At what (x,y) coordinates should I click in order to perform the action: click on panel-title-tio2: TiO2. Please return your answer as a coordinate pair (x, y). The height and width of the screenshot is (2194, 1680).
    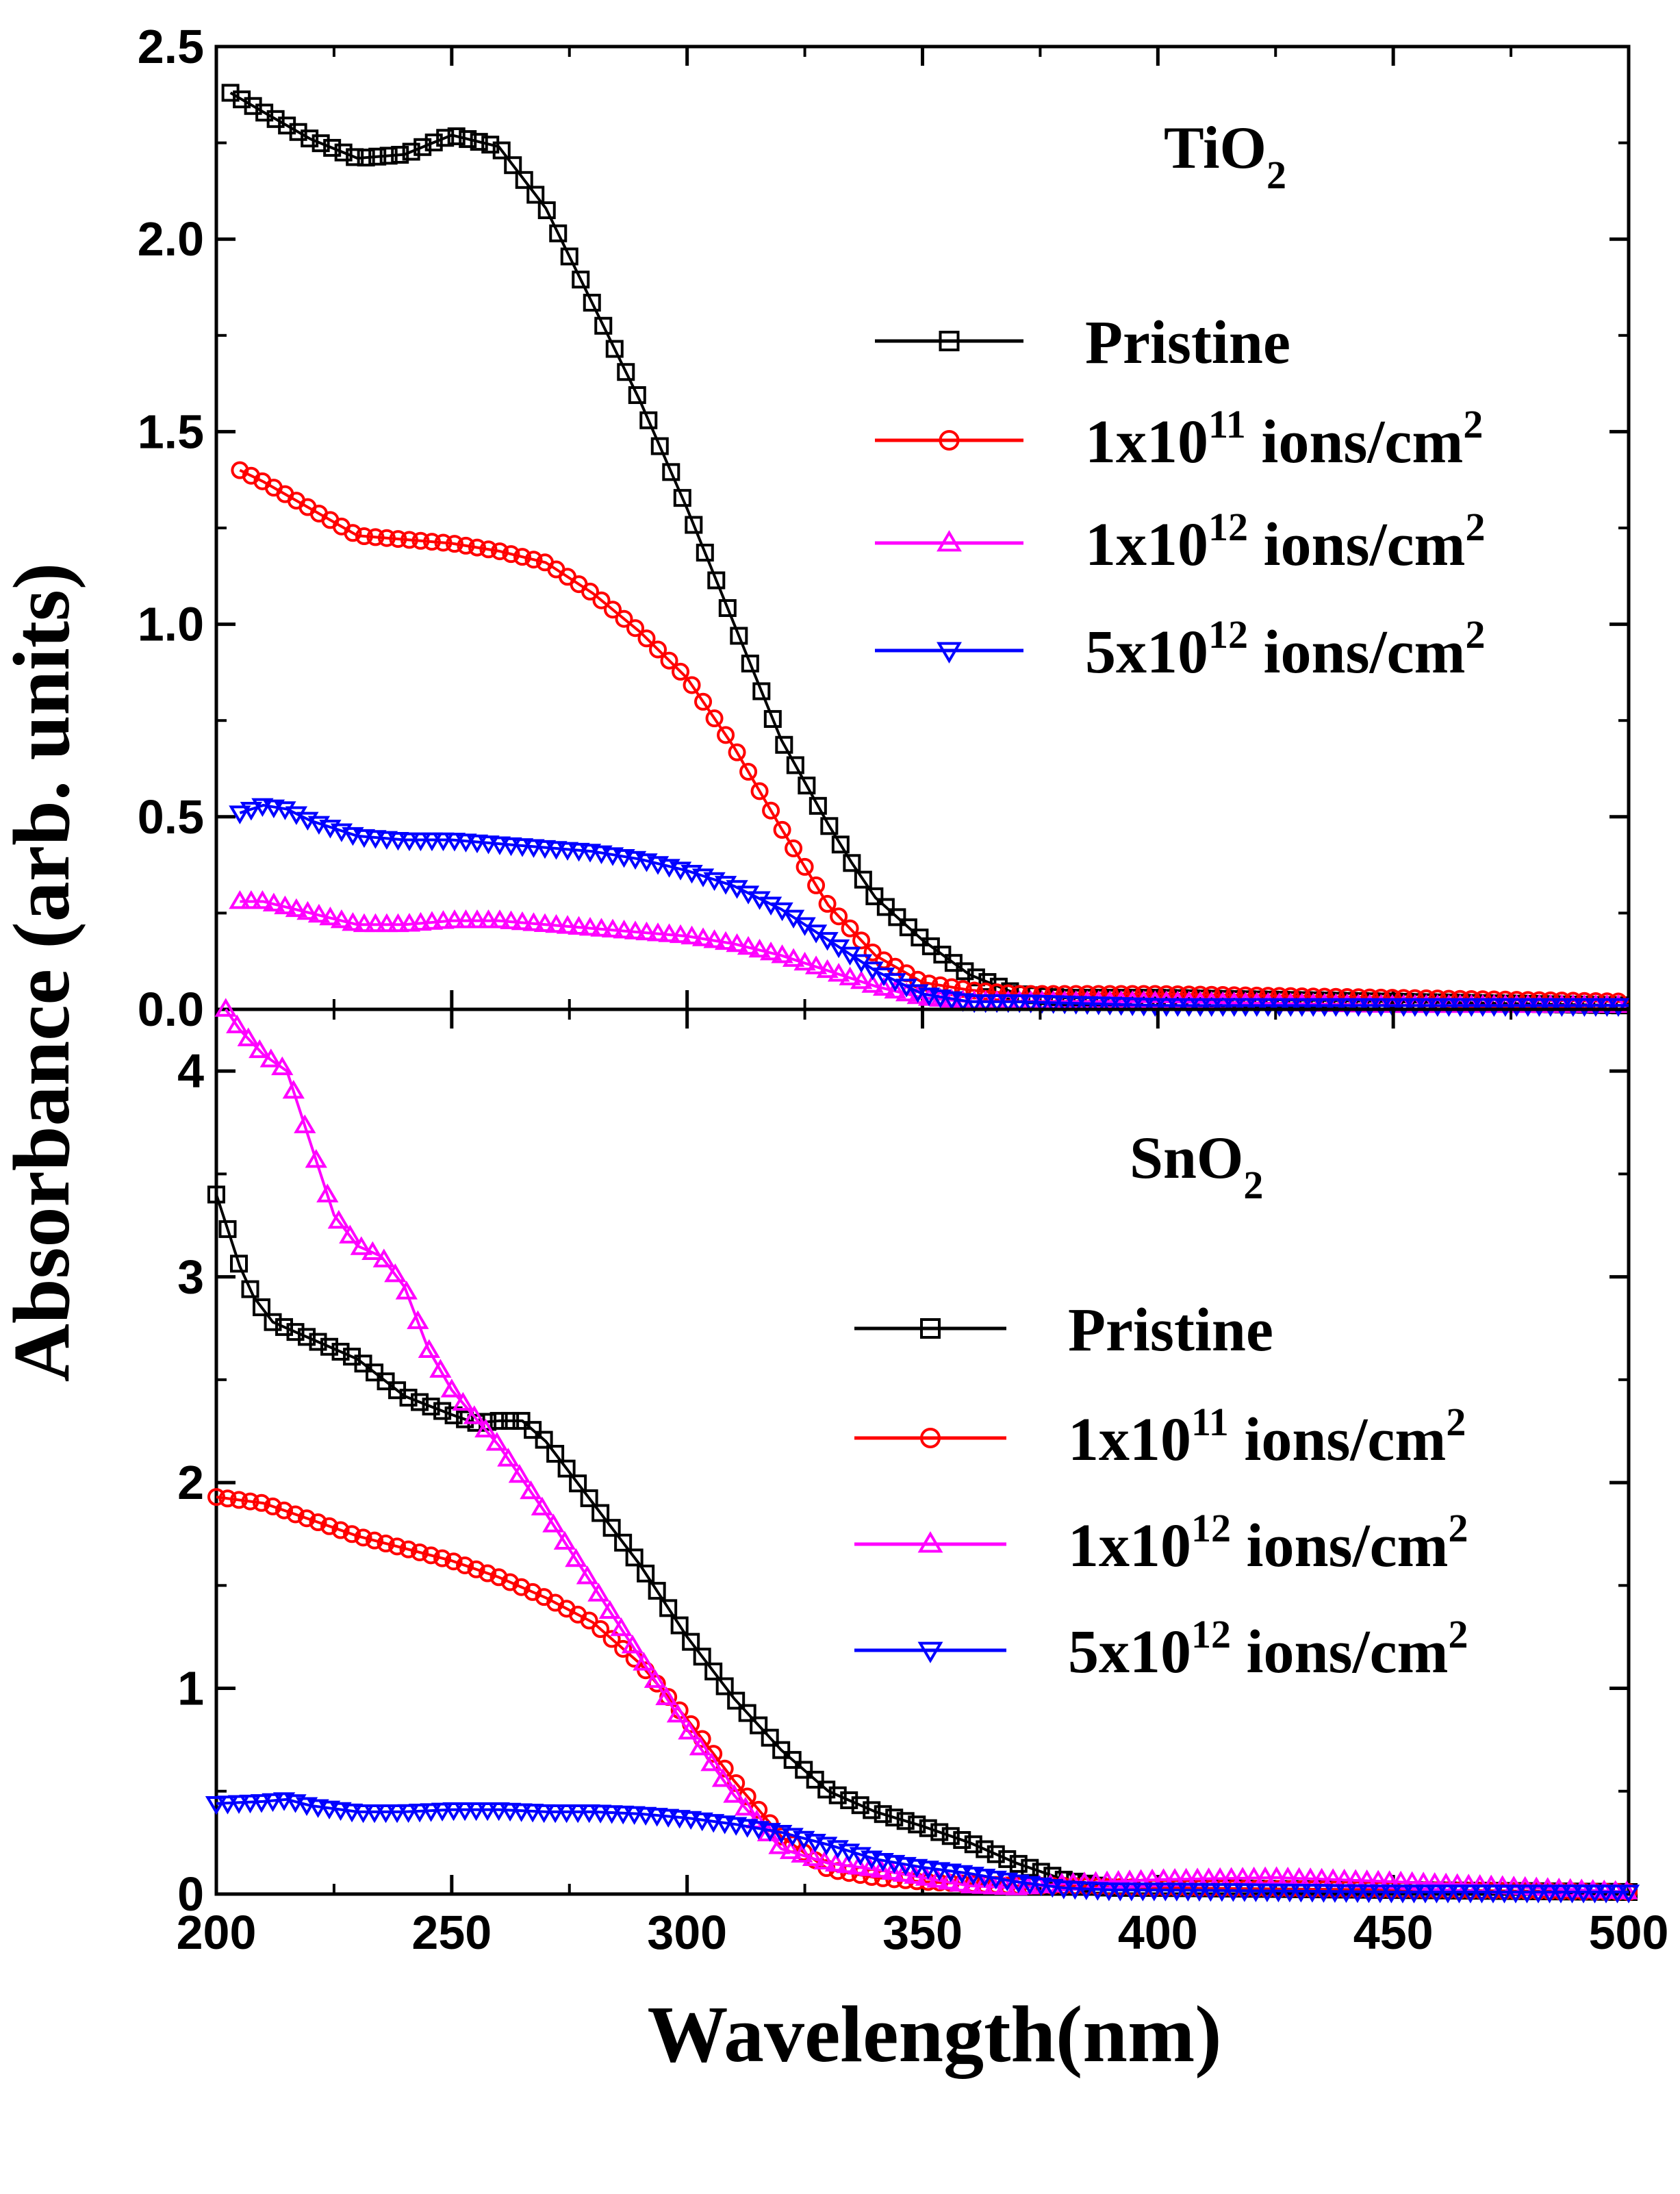
    Looking at the image, I should click on (1225, 156).